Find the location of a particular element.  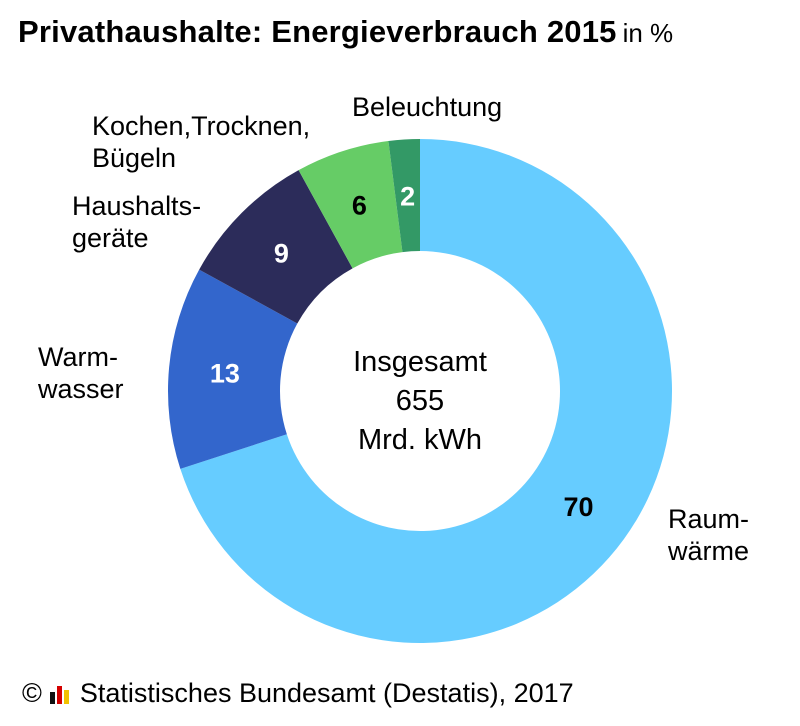

chart-title-main: Privathaushalte: Energieverbrauch 2015 is located at coordinates (317, 31).